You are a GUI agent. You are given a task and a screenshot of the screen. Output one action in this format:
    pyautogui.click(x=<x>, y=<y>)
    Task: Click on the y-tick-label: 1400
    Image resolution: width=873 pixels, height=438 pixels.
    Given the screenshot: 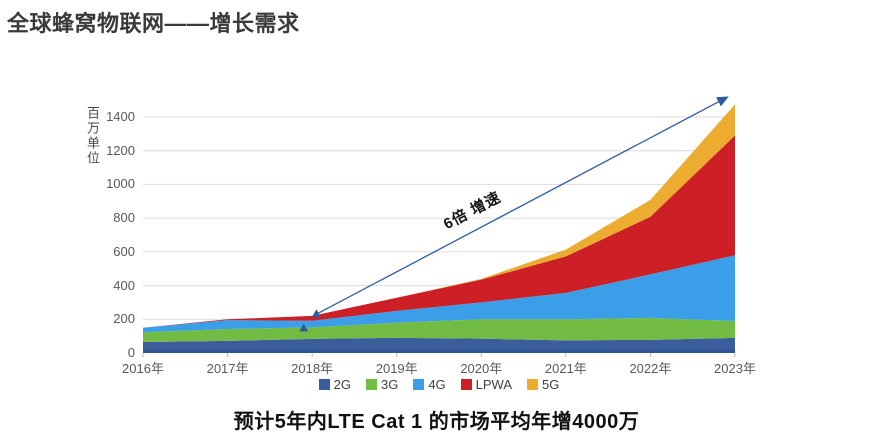 What is the action you would take?
    pyautogui.click(x=120, y=116)
    